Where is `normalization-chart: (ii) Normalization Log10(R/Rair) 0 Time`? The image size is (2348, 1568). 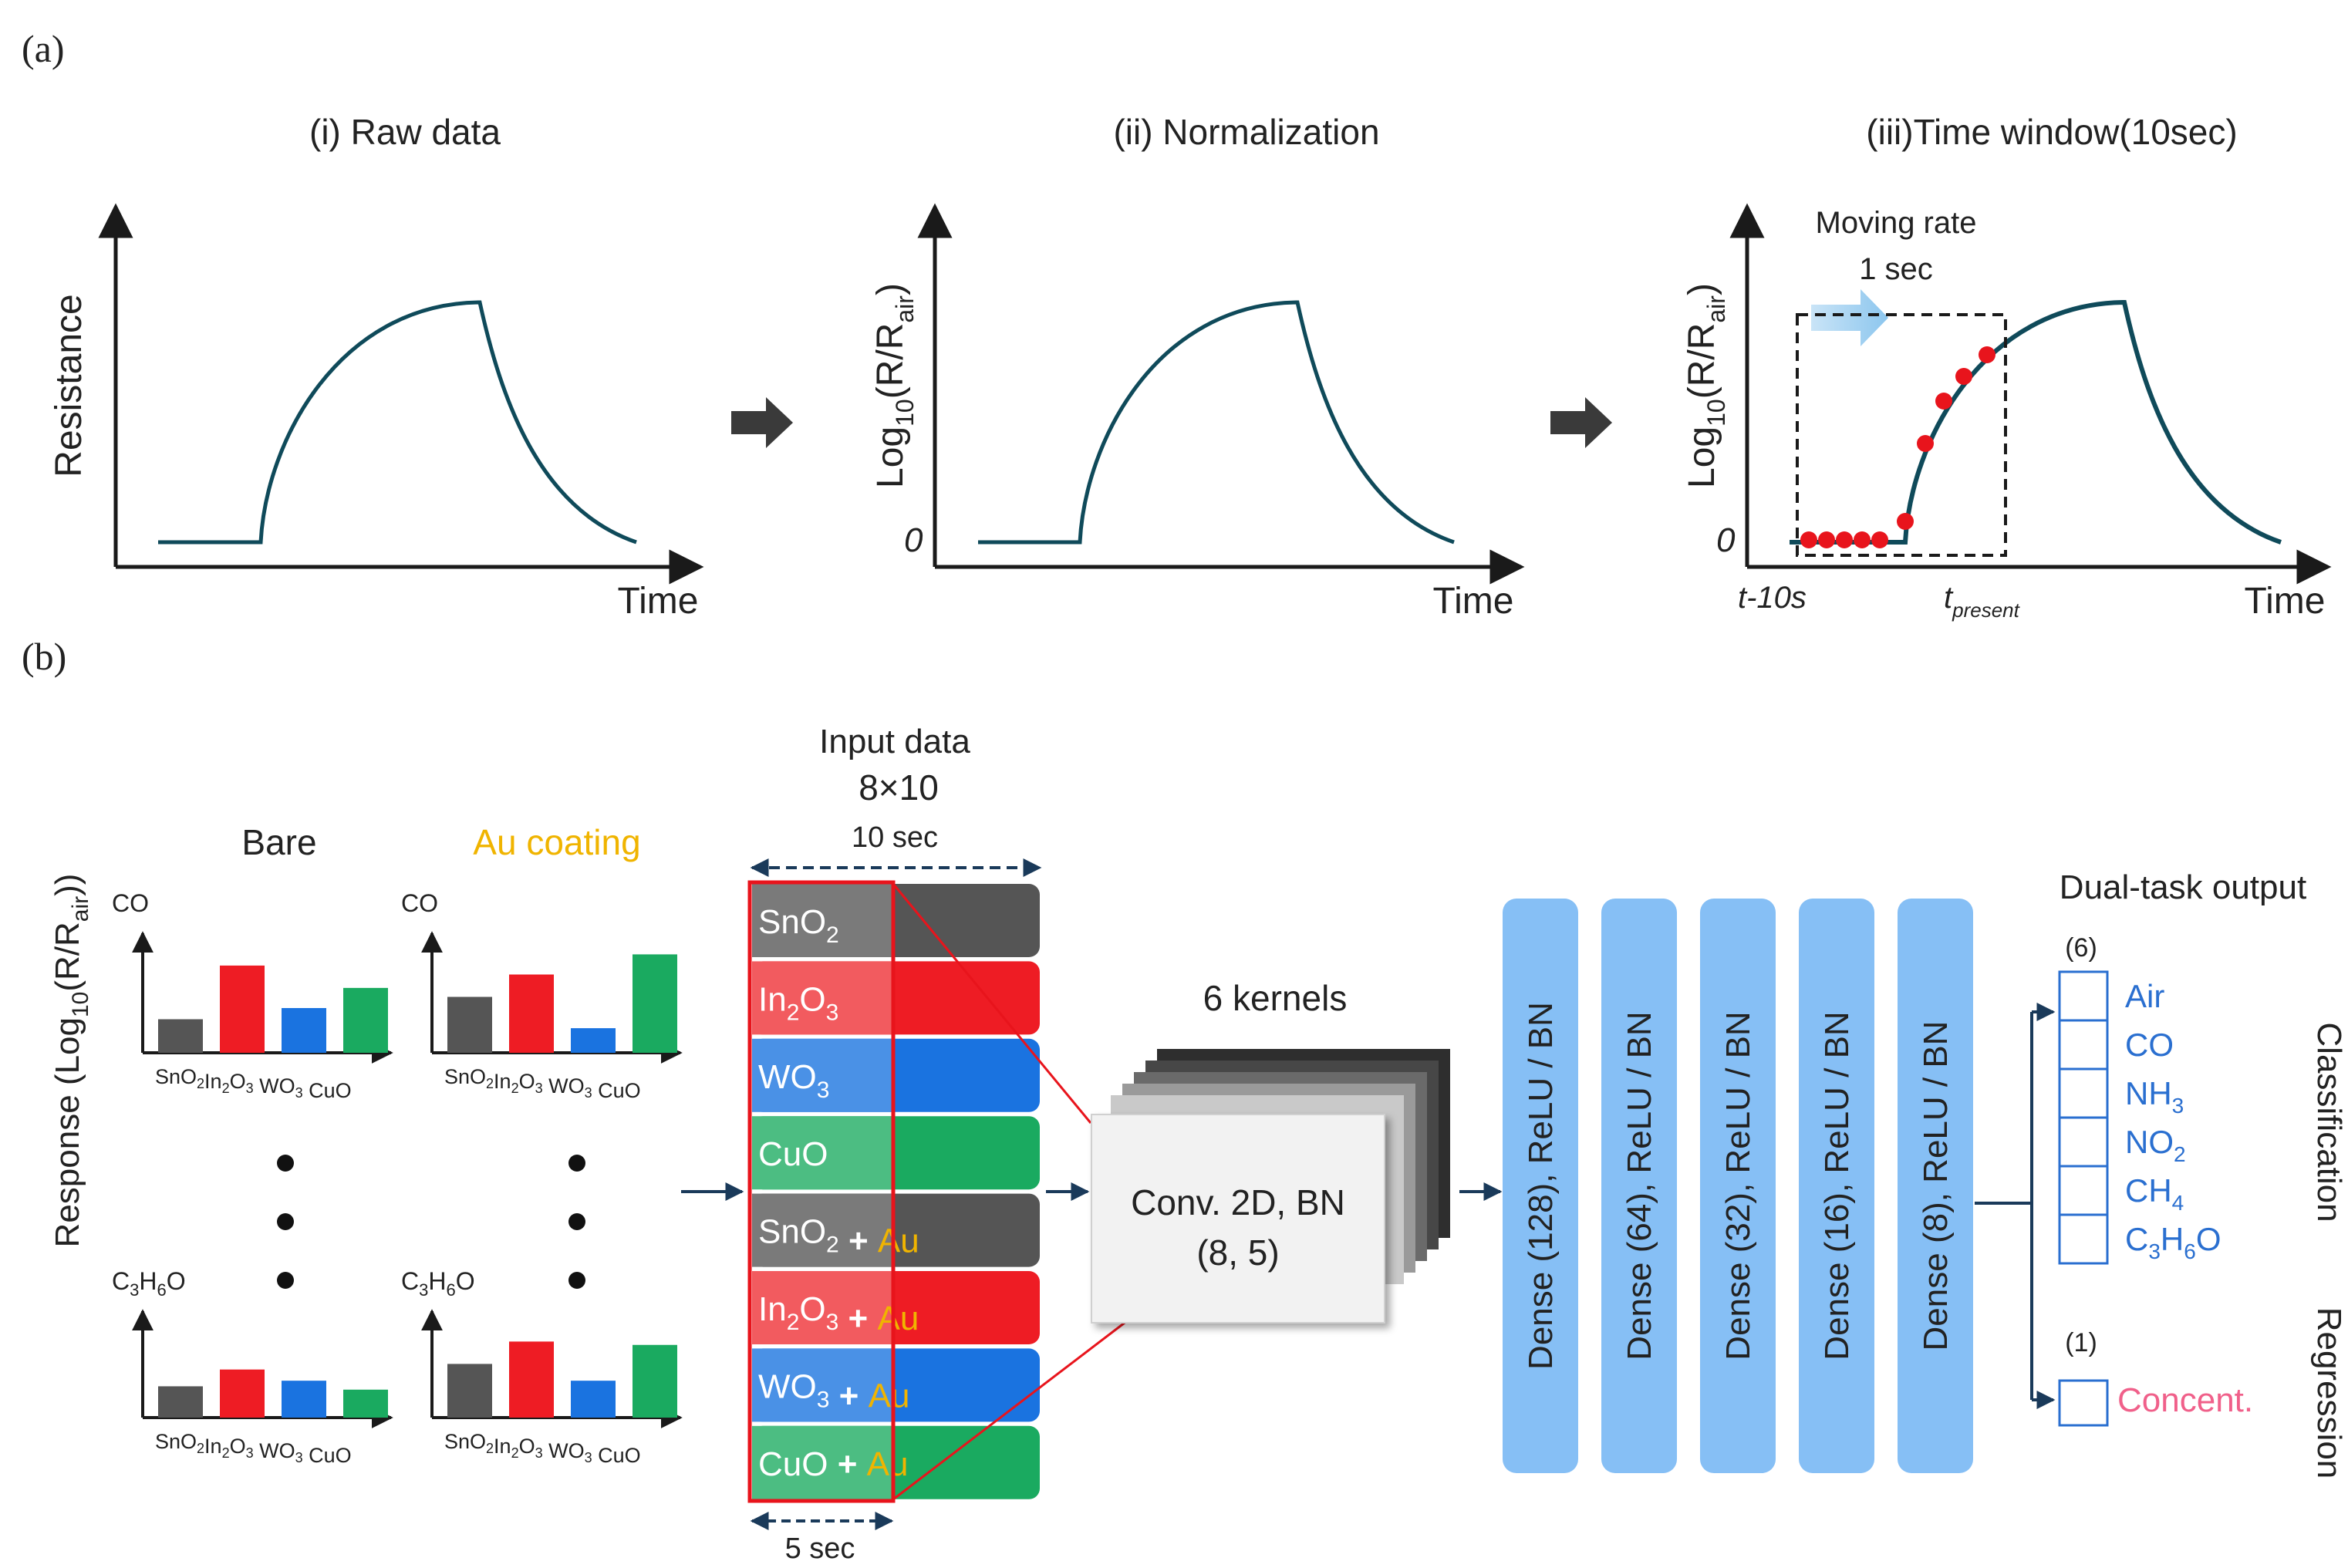 normalization-chart: (ii) Normalization Log10(R/Rair) 0 Time is located at coordinates (1197, 367).